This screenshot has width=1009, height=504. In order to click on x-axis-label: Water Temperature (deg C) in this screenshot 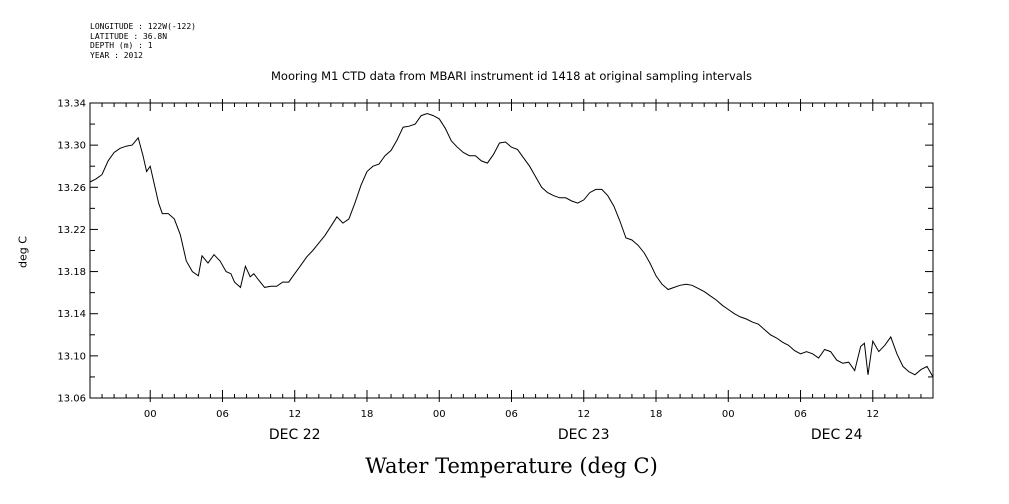, I will do `click(511, 466)`.